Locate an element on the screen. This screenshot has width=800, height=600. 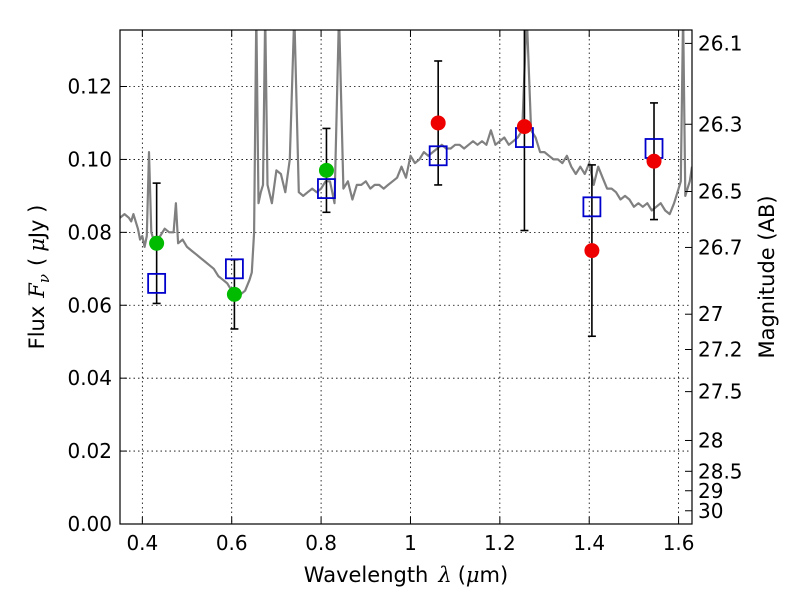
x-axis-title-symbol: λ is located at coordinates (444, 575).